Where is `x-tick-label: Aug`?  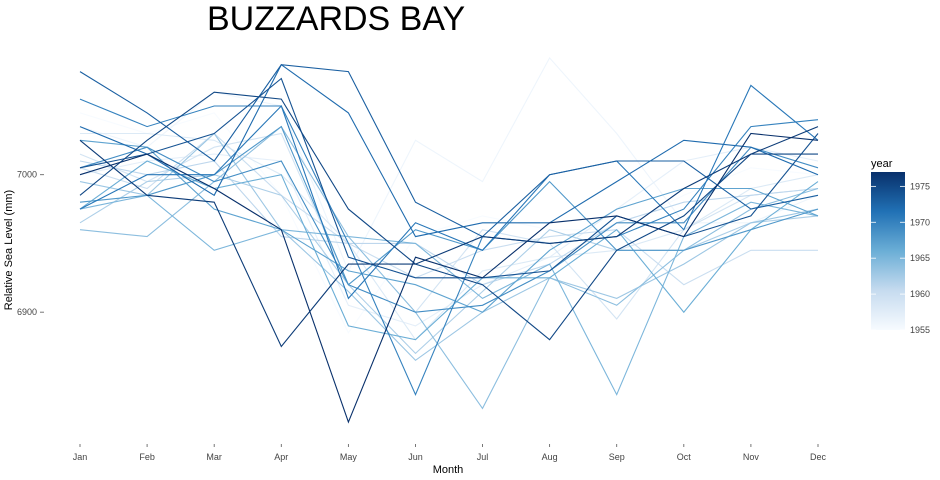 x-tick-label: Aug is located at coordinates (550, 457).